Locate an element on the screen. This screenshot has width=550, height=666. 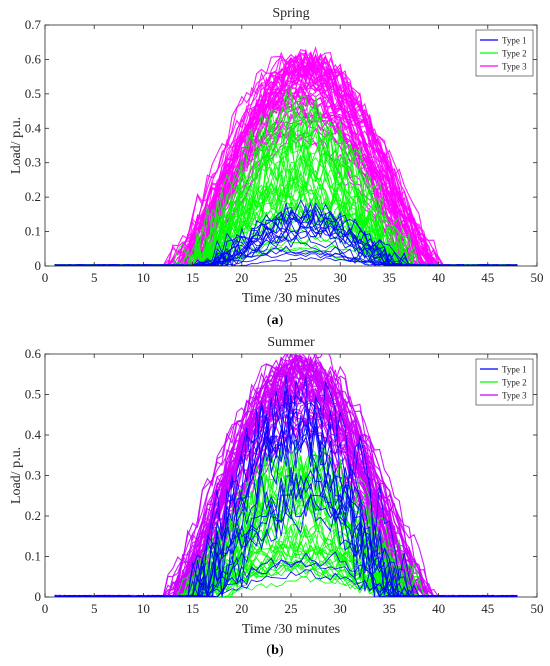
chart-title: Summer is located at coordinates (291, 342).